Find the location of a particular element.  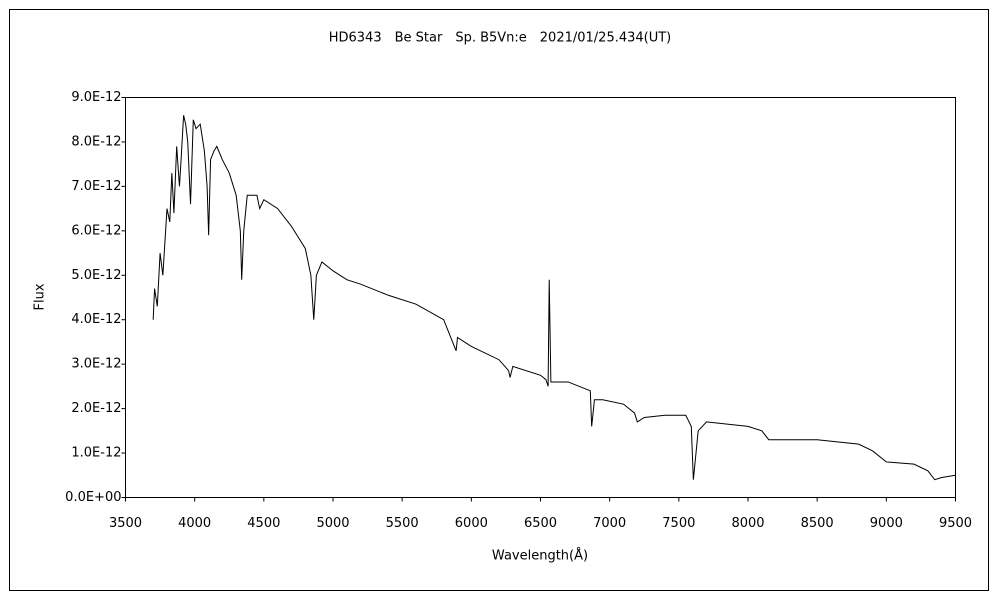

y-tick-label: 5.0E-12 is located at coordinates (96, 275).